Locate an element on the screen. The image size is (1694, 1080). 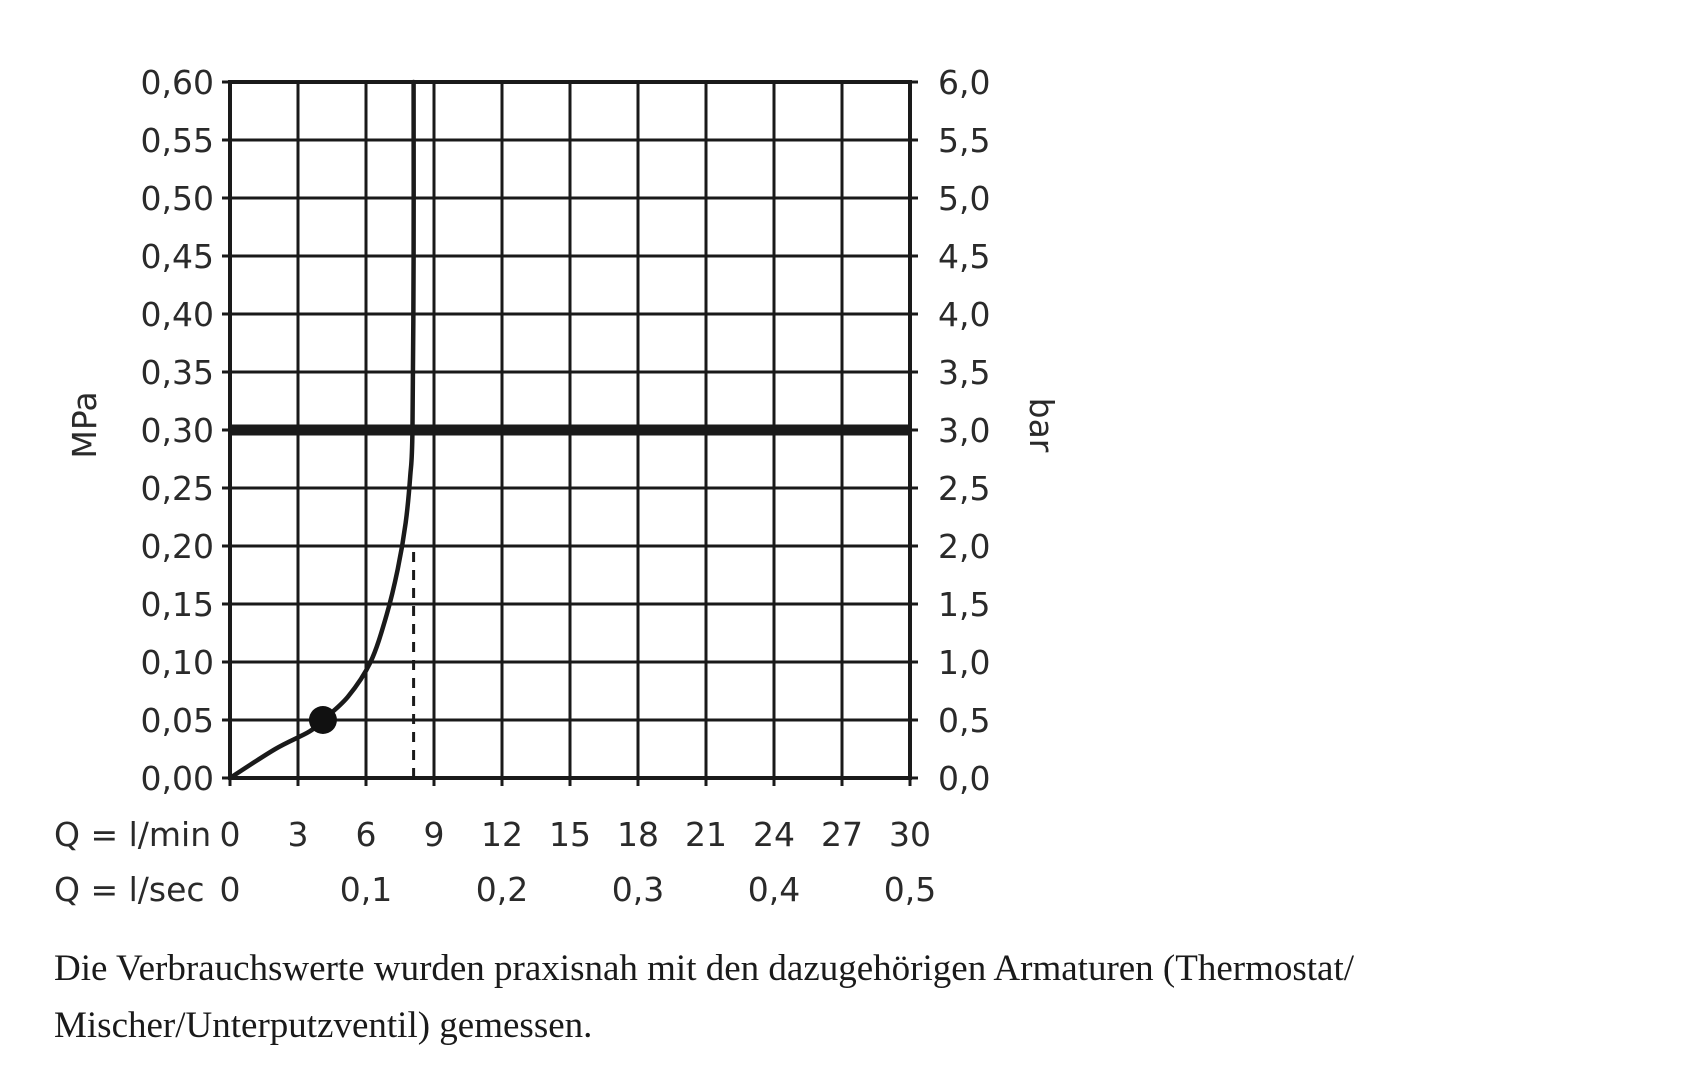
y-left-tick-label: 0,05 is located at coordinates (177, 720).